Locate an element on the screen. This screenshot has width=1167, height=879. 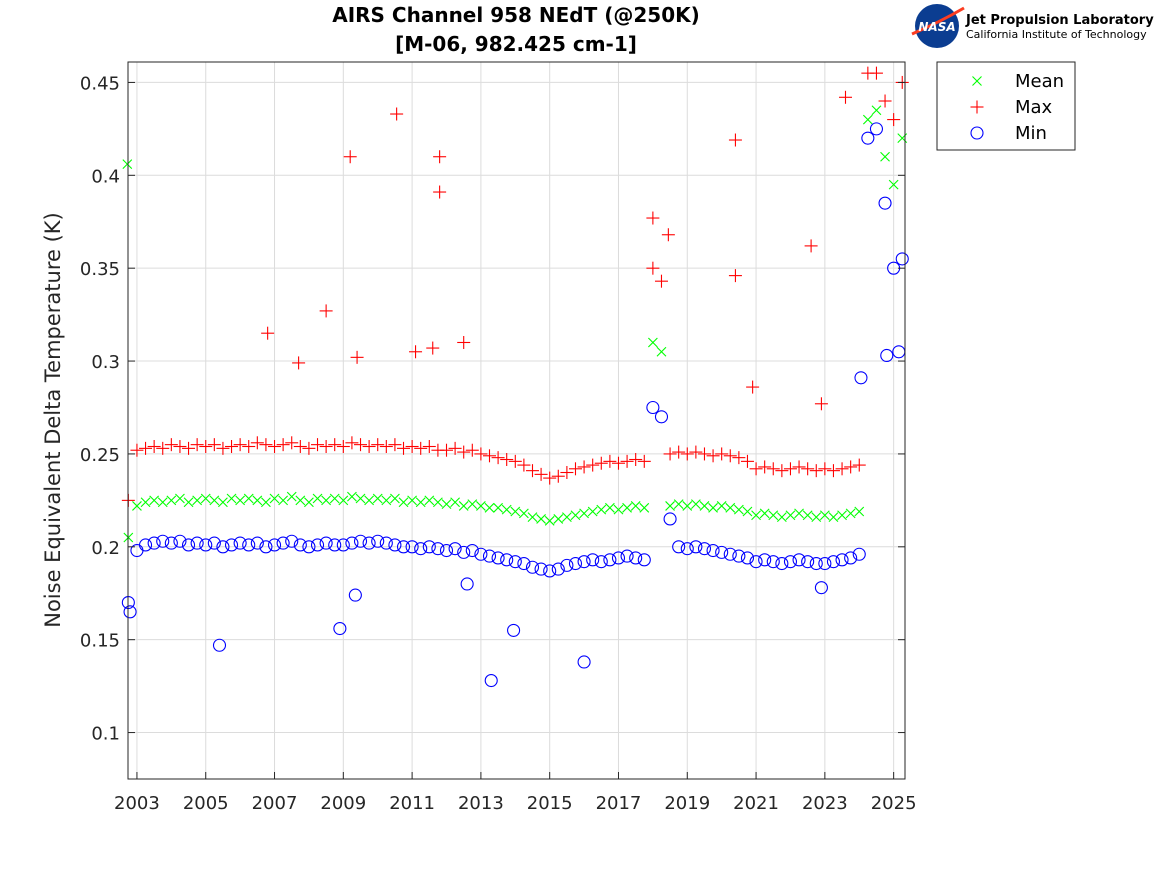
y-tick-label: 0.45 is located at coordinates (100, 83).